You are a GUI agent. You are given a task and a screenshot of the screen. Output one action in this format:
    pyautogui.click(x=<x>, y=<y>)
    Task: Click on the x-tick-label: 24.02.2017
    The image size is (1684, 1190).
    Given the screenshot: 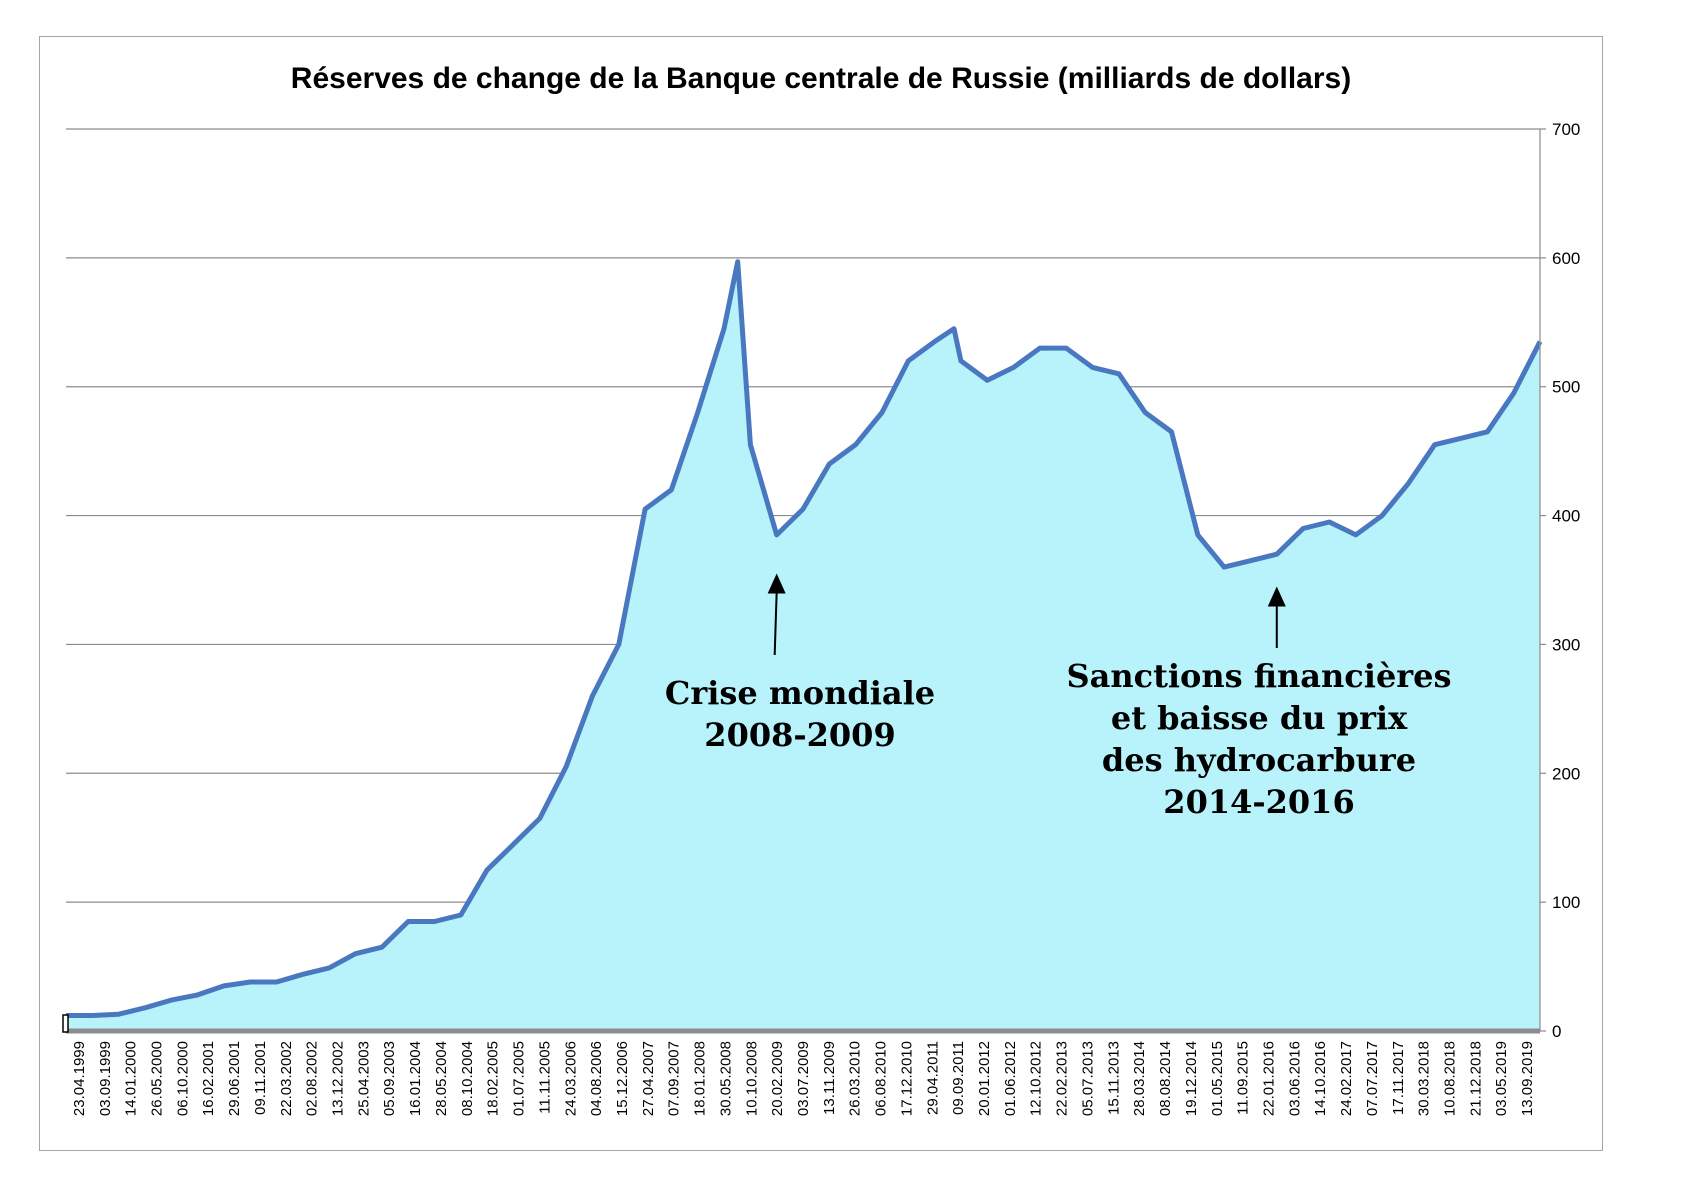 What is the action you would take?
    pyautogui.click(x=1346, y=1078)
    